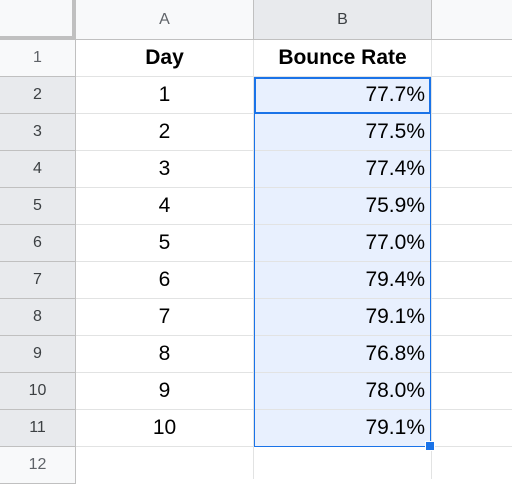 This screenshot has height=484, width=512. What do you see at coordinates (165, 463) in the screenshot?
I see `cell-a12` at bounding box center [165, 463].